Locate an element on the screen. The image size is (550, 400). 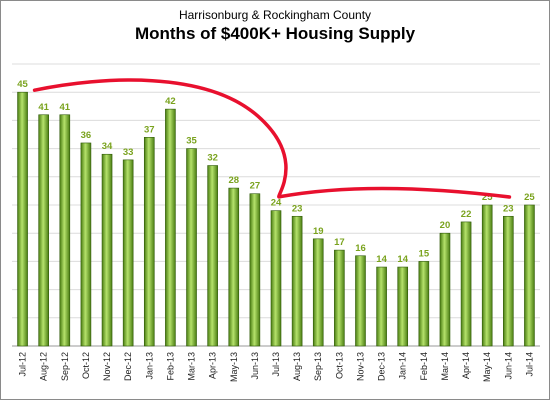
data-label: 28 is located at coordinates (233, 180).